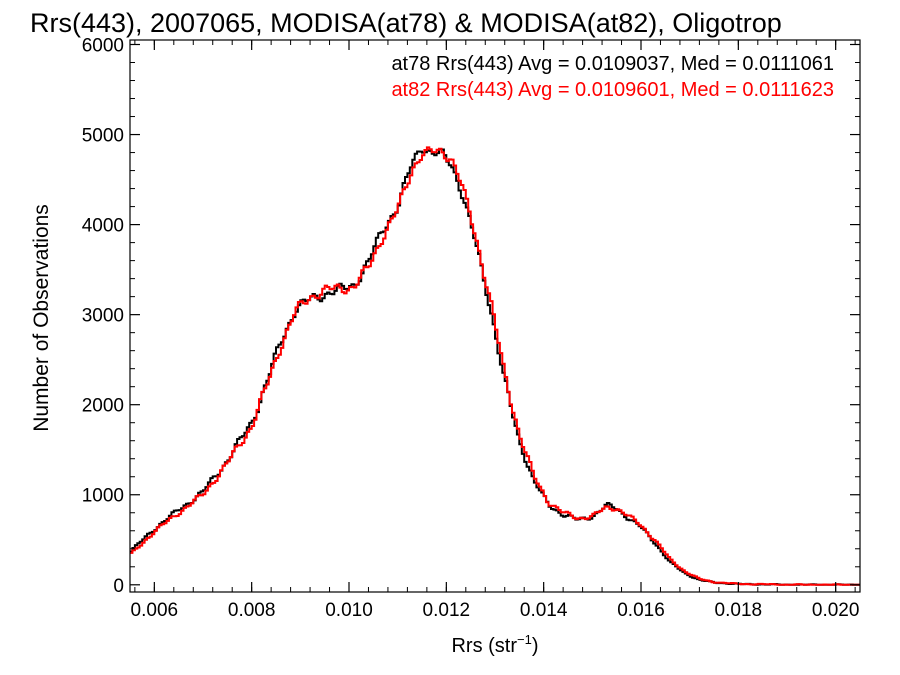  I want to click on x-tick-label: 0.014, so click(544, 610).